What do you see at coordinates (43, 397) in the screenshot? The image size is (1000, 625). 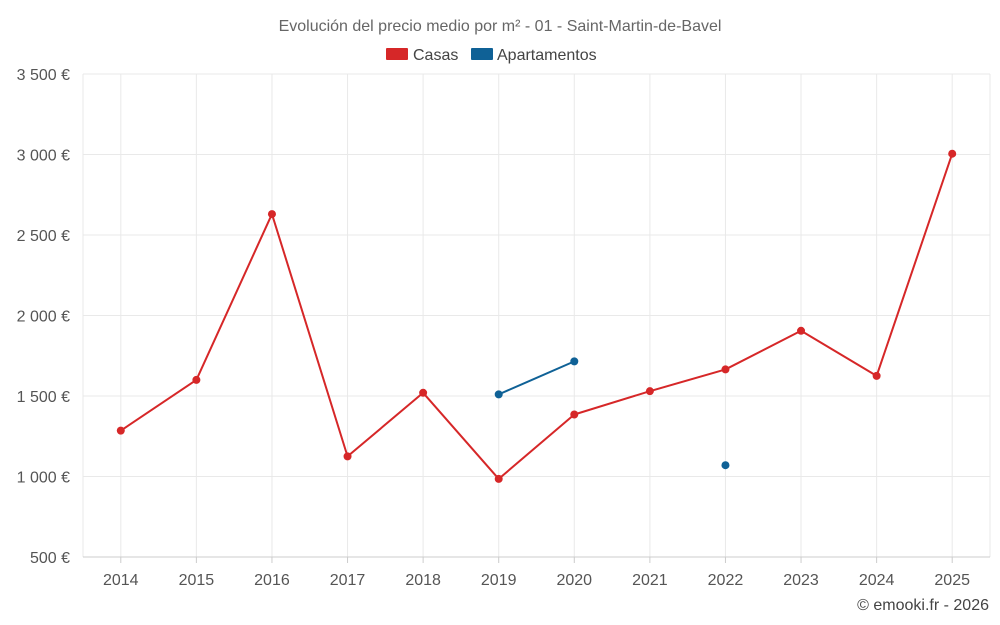 I see `y-tick-label: 1 500 €` at bounding box center [43, 397].